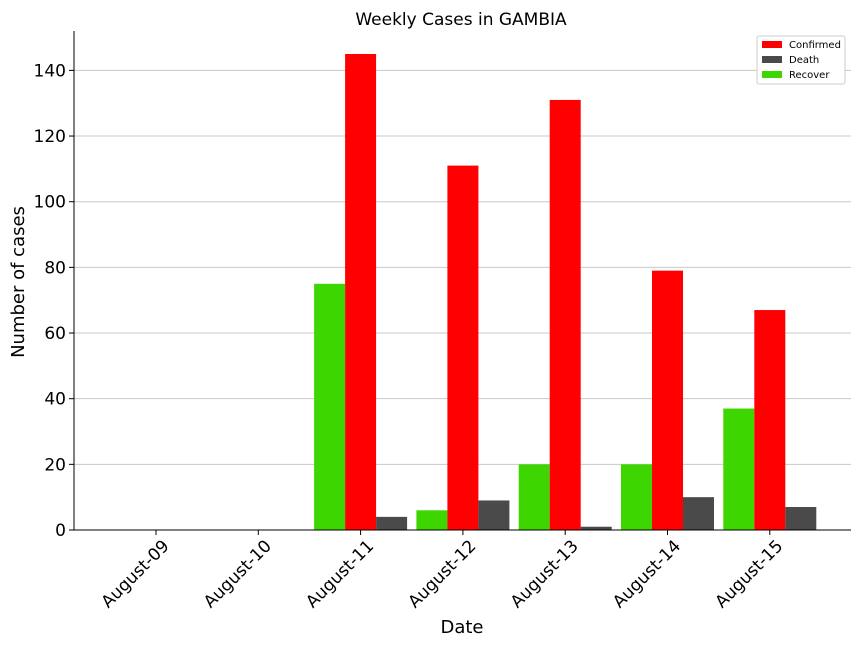 The height and width of the screenshot is (648, 864). Describe the element at coordinates (238, 574) in the screenshot. I see `x-tick-label: August-10` at that location.